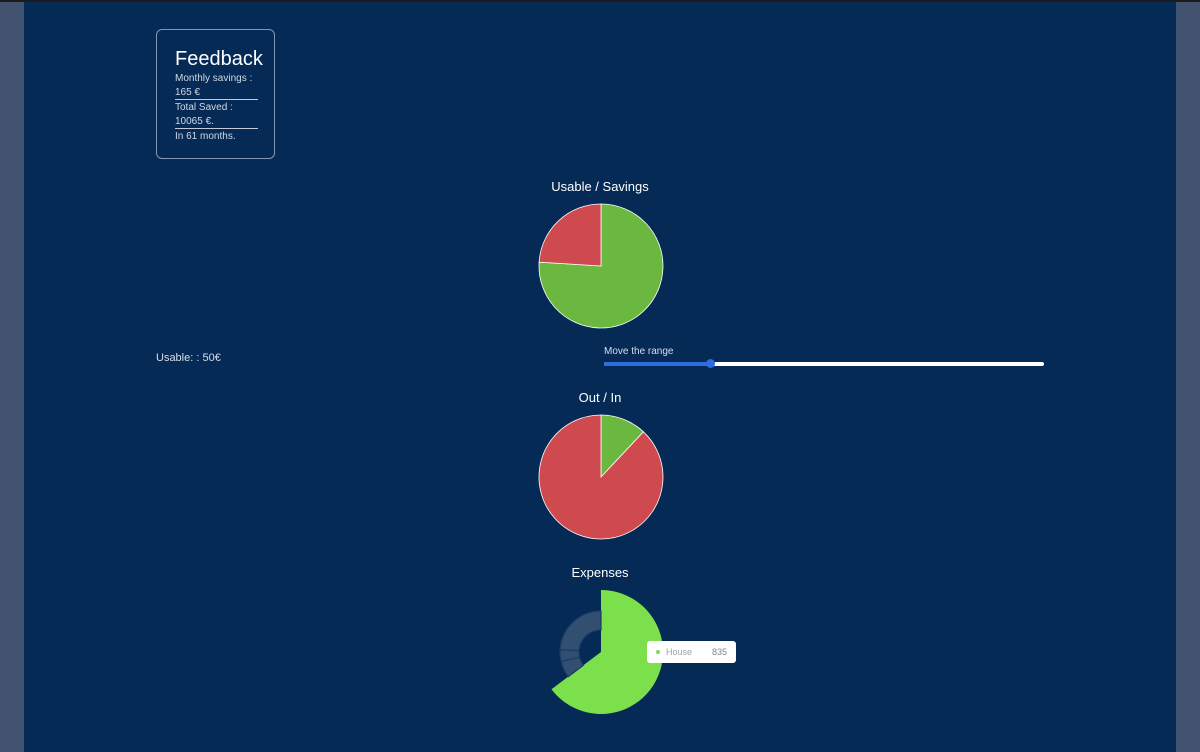 The height and width of the screenshot is (752, 1200). What do you see at coordinates (639, 351) in the screenshot?
I see `range-caption: Move the range` at bounding box center [639, 351].